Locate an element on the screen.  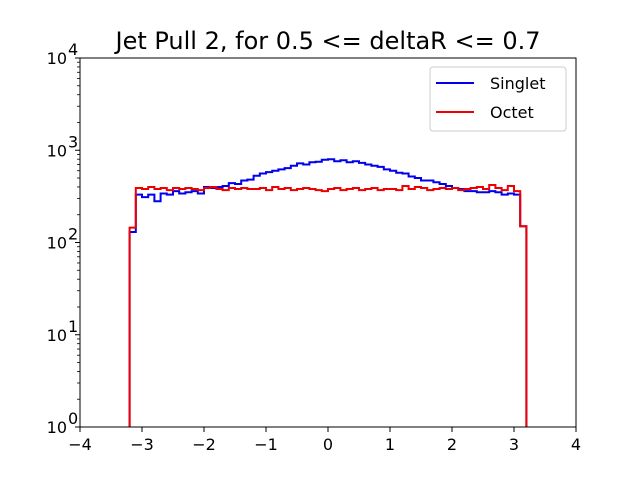
x-axis: −4 −3 −2 −1 0 1 2 3 4 is located at coordinates (324, 440).